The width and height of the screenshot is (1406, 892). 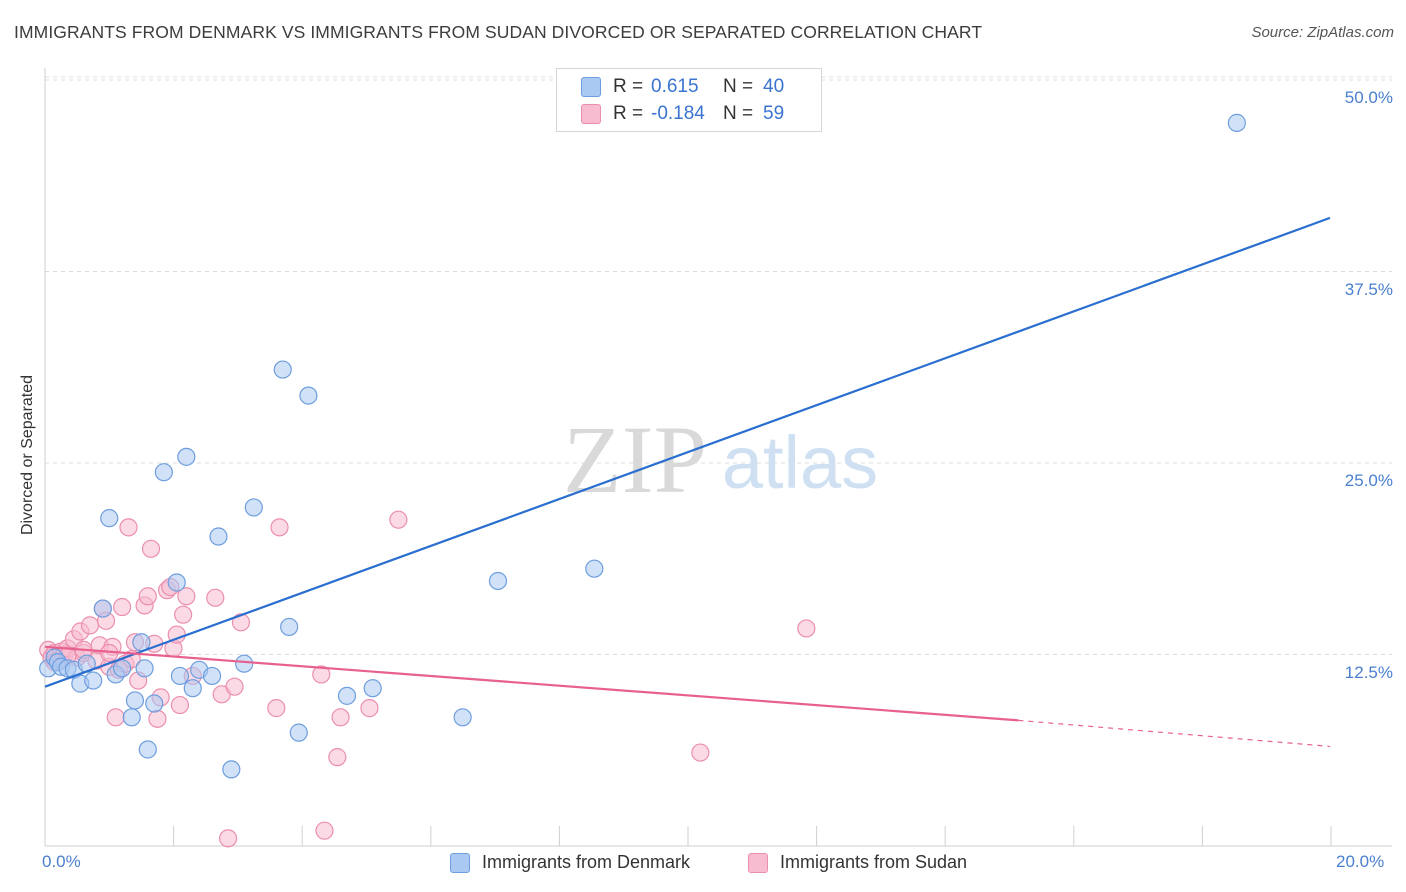 I want to click on n-value-denmark: 40, so click(x=774, y=86).